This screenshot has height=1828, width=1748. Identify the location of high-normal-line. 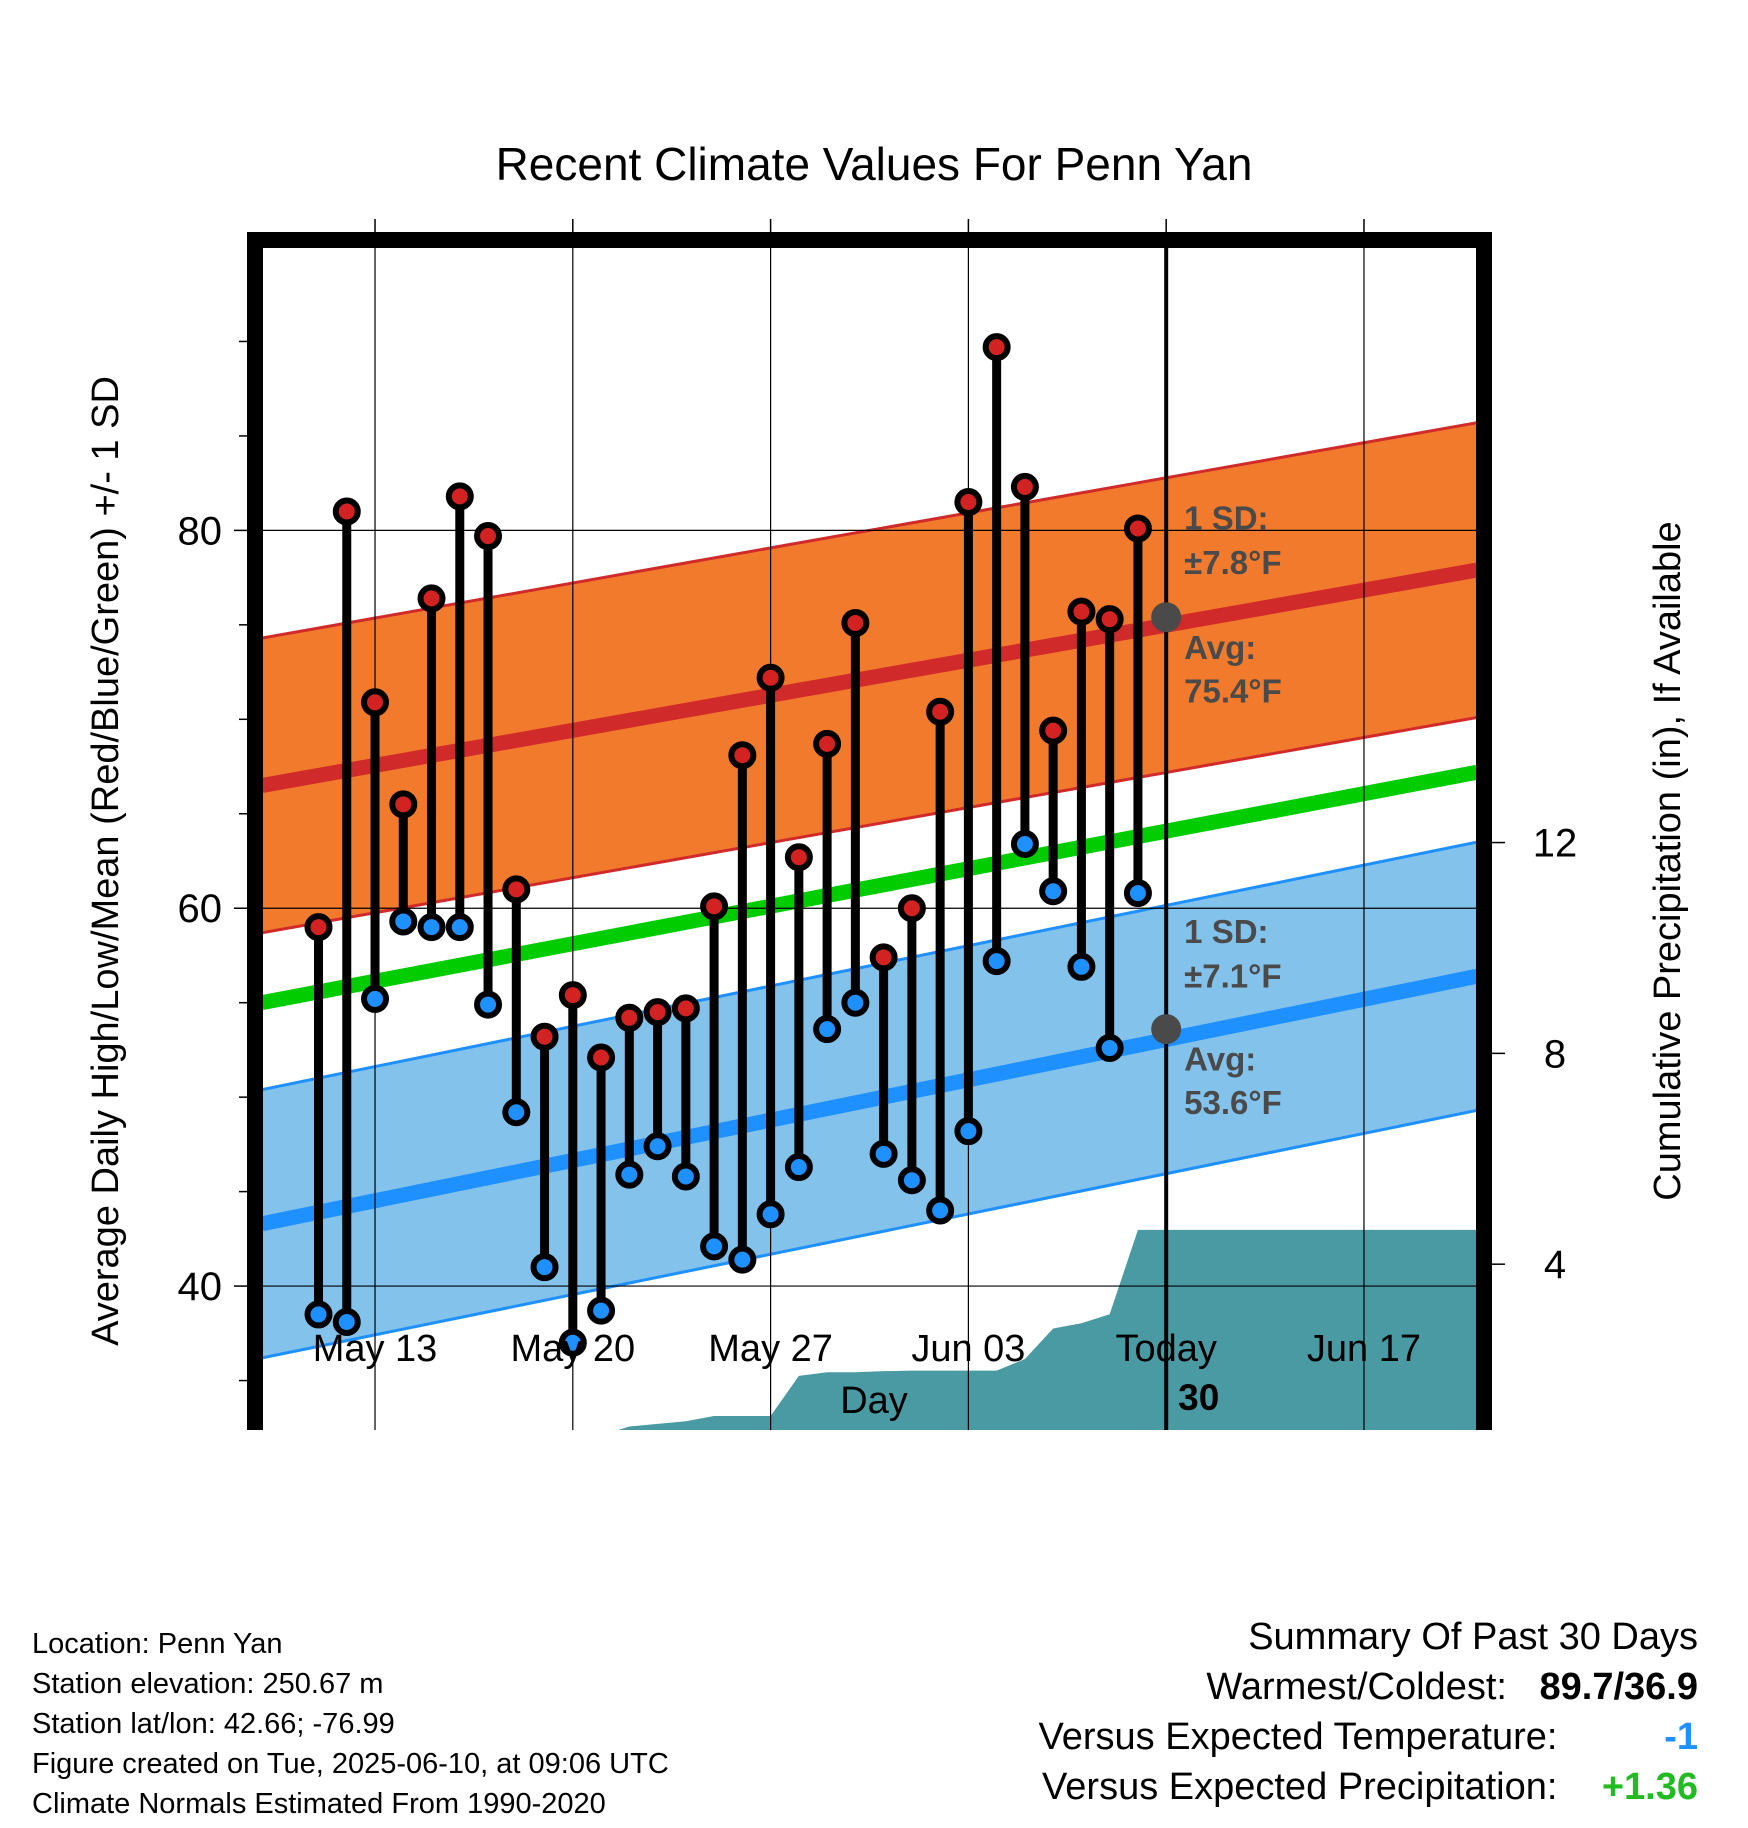
(869, 677).